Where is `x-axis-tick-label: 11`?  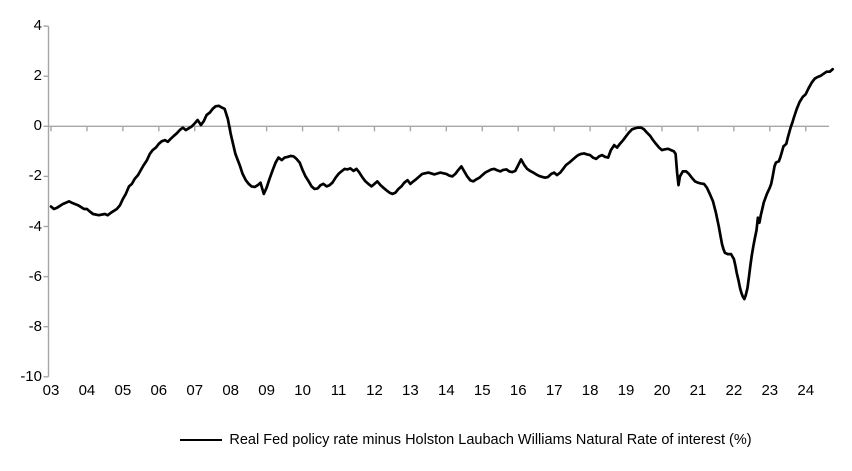 x-axis-tick-label: 11 is located at coordinates (338, 390).